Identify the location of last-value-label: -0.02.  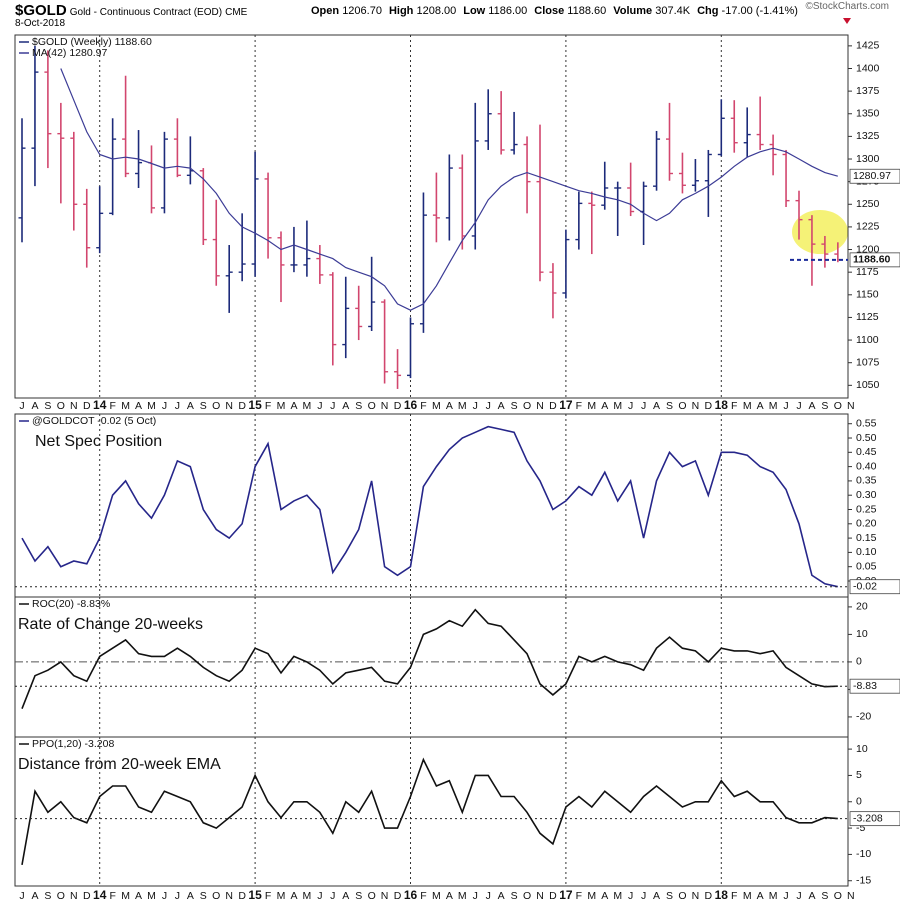
(865, 586).